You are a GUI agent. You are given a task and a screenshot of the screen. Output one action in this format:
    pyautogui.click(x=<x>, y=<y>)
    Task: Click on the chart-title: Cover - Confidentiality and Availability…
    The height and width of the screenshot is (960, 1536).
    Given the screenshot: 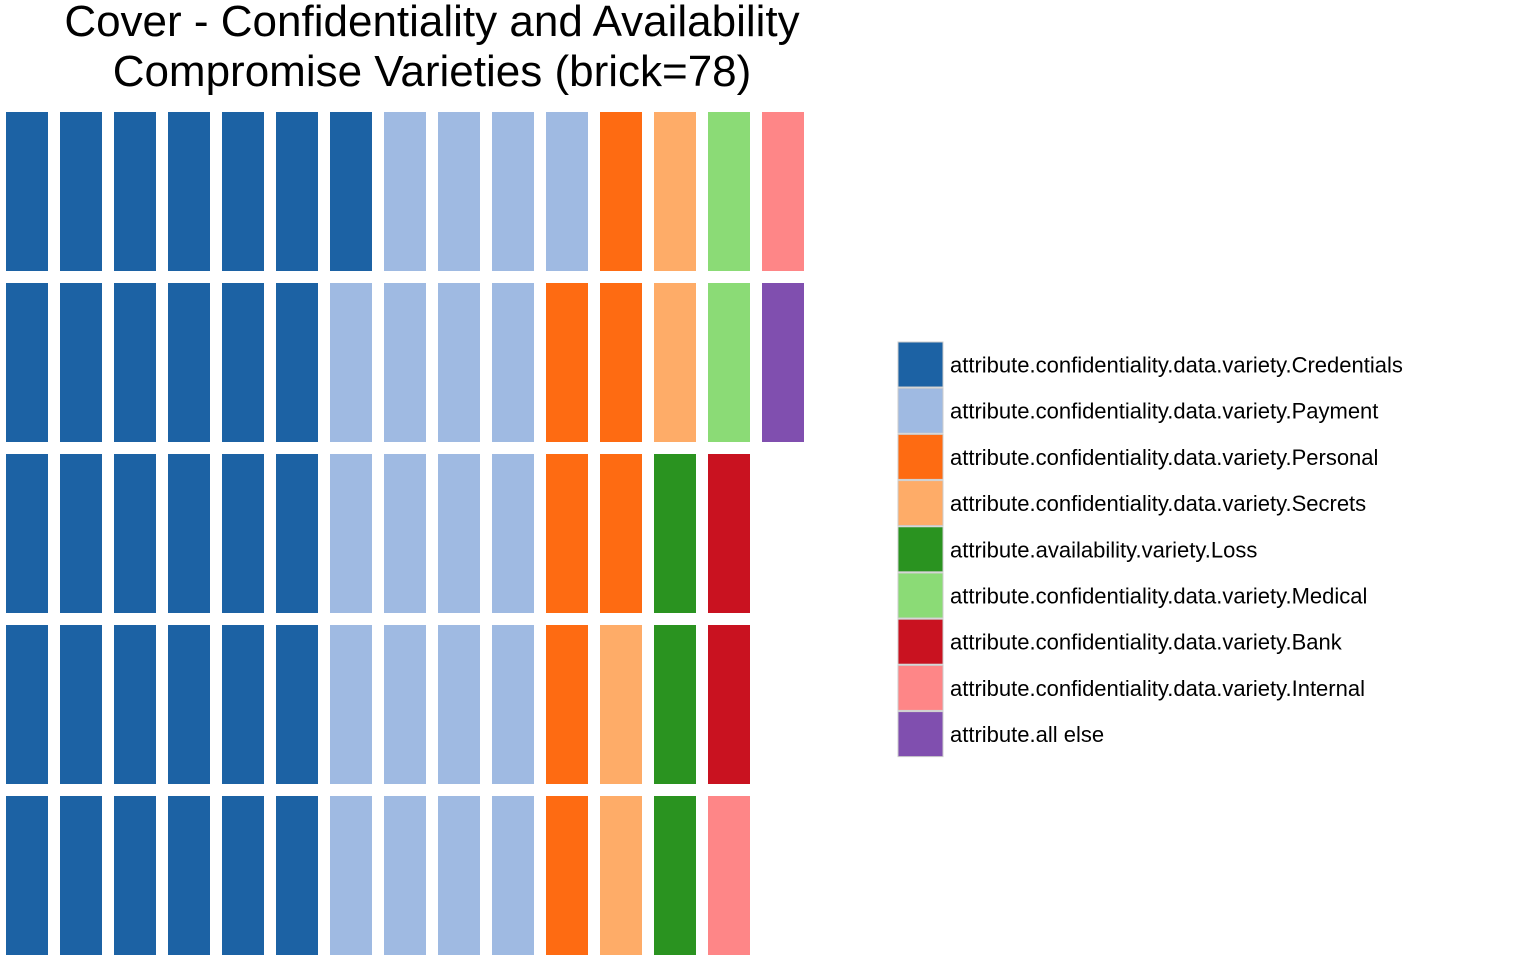 What is the action you would take?
    pyautogui.click(x=431, y=48)
    